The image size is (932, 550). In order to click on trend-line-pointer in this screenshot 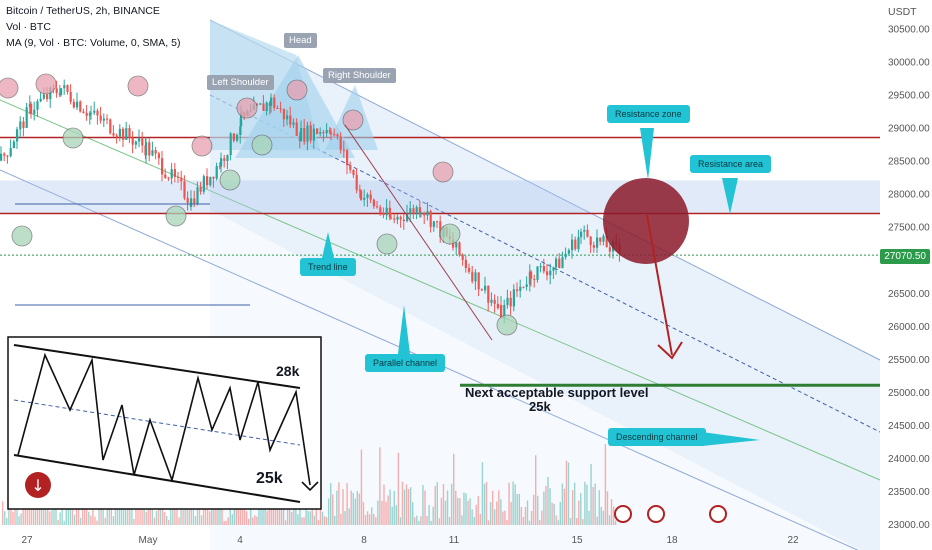, I will do `click(328, 245)`.